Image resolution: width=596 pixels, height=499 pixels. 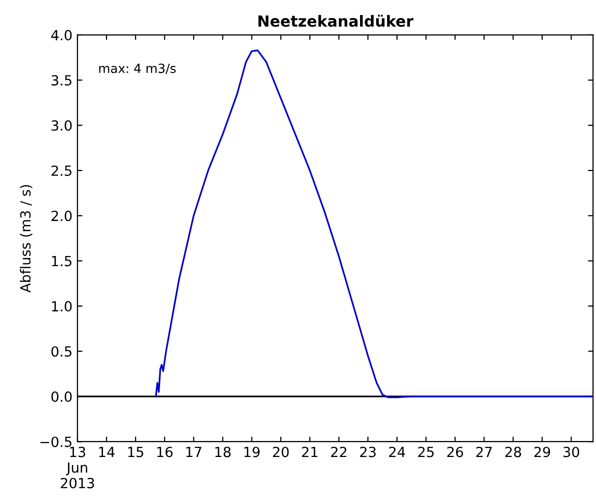 I want to click on y-axis-title: Abfluss (m3 / s), so click(x=26, y=239).